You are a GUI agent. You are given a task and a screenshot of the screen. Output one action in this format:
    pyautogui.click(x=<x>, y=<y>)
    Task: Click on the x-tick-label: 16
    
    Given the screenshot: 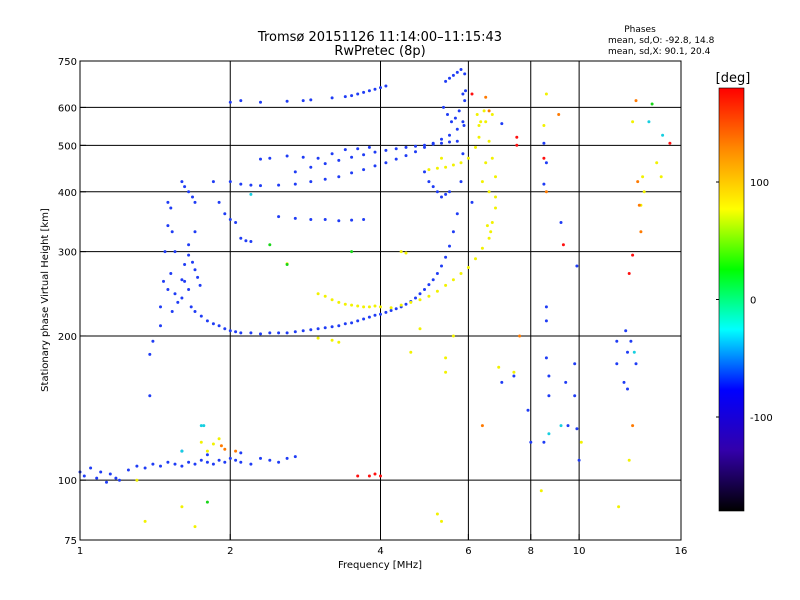 What is the action you would take?
    pyautogui.click(x=681, y=551)
    